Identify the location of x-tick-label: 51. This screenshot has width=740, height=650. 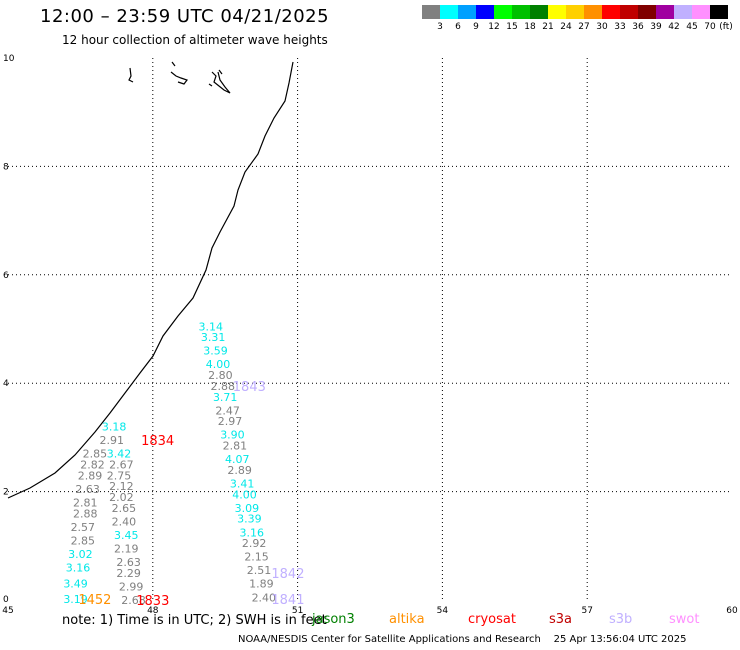
(297, 611).